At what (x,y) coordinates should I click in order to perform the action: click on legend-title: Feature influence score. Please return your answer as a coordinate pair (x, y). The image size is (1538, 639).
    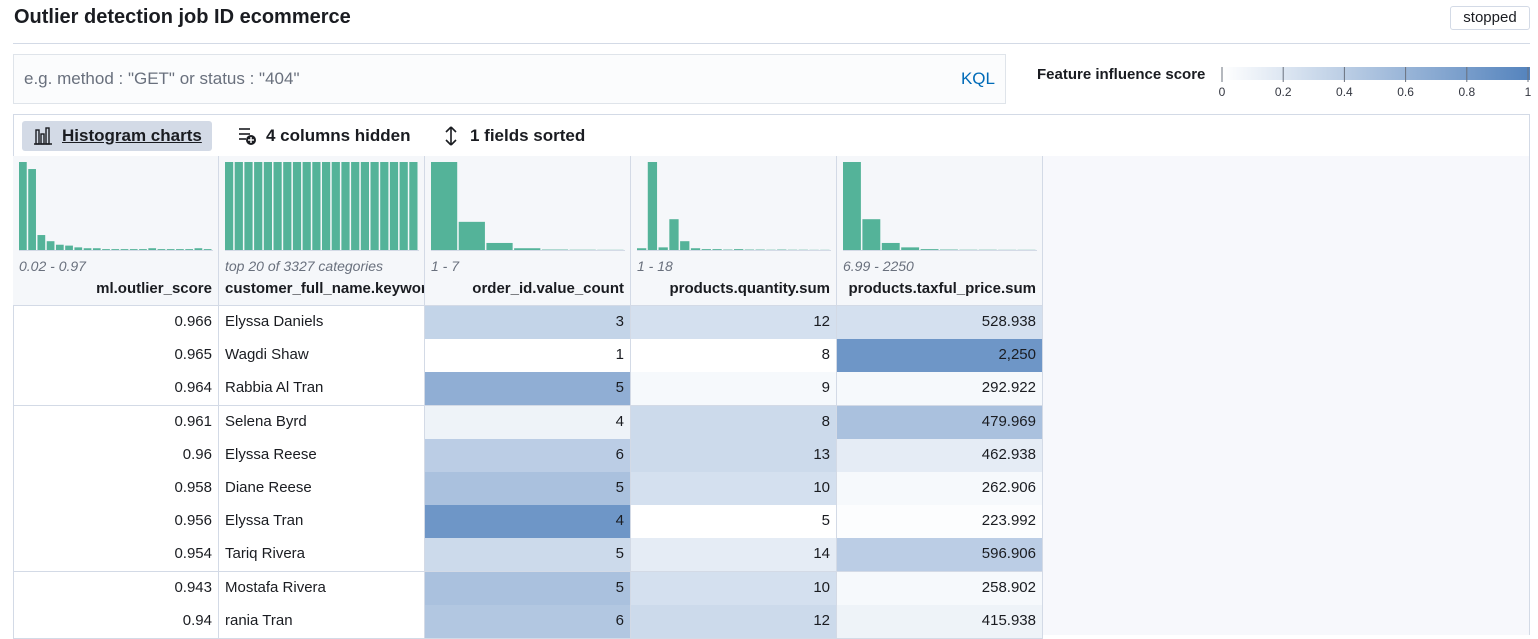
    Looking at the image, I should click on (1121, 74).